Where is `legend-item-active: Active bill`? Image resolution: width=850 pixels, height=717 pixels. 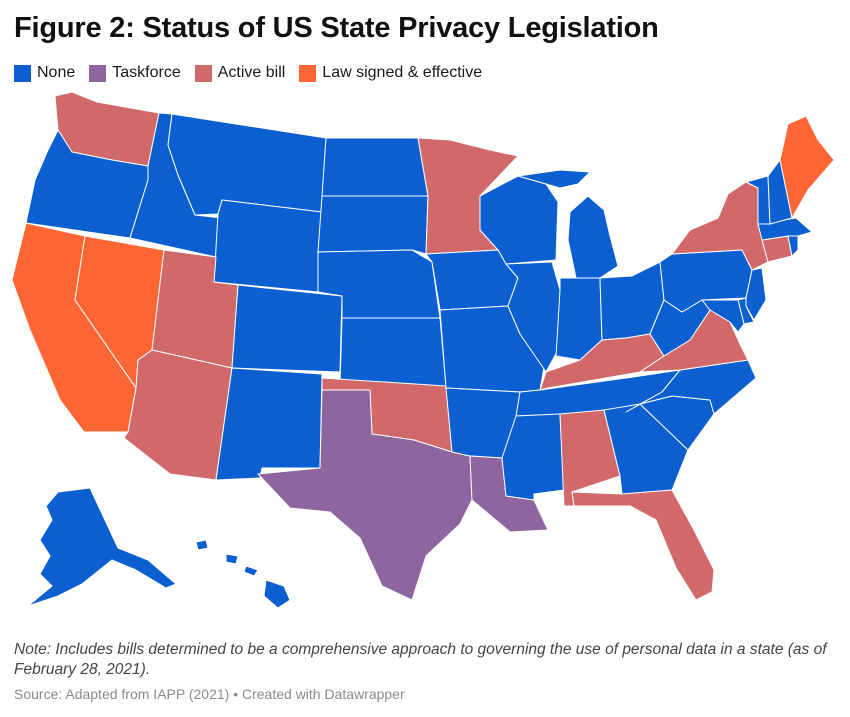
legend-item-active: Active bill is located at coordinates (240, 73).